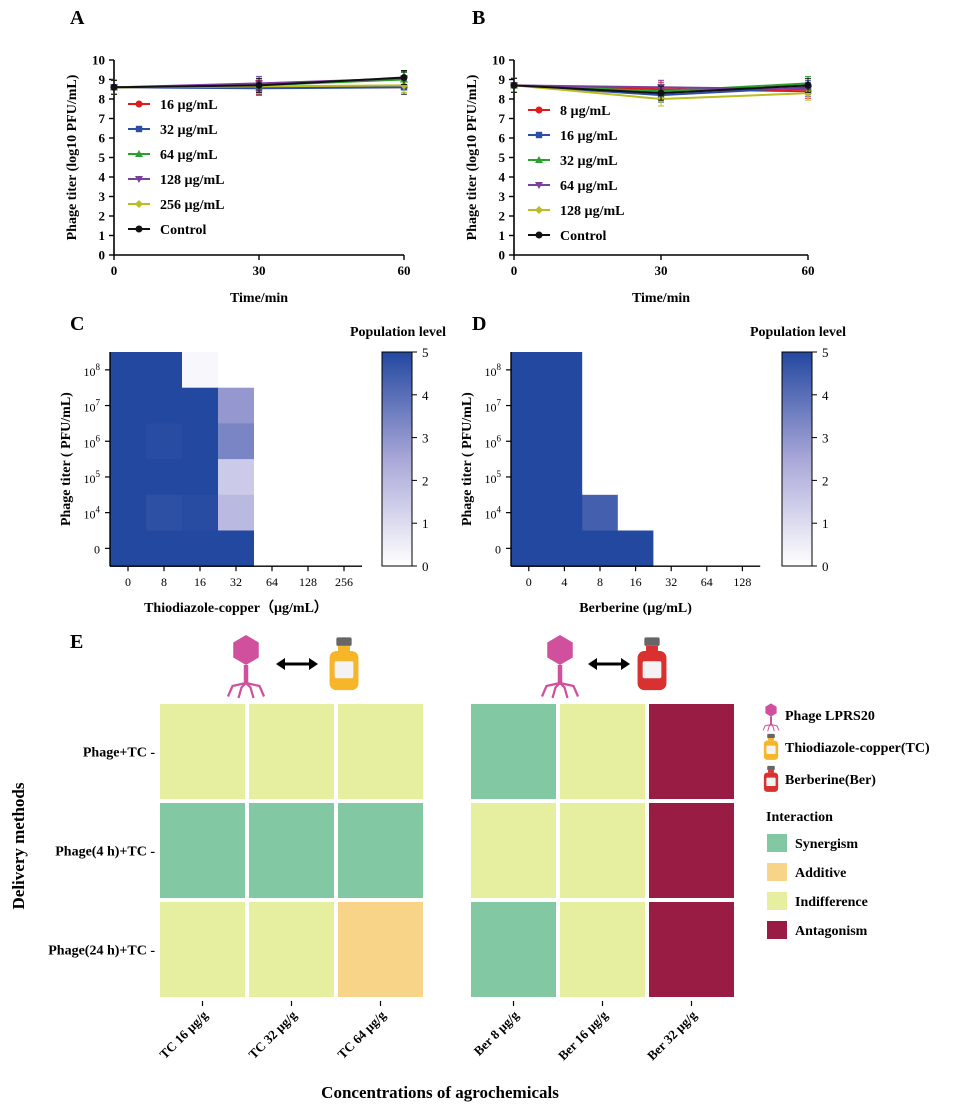 This screenshot has width=962, height=1114. Describe the element at coordinates (188, 155) in the screenshot. I see `legend-label: 64 µg/mL` at that location.